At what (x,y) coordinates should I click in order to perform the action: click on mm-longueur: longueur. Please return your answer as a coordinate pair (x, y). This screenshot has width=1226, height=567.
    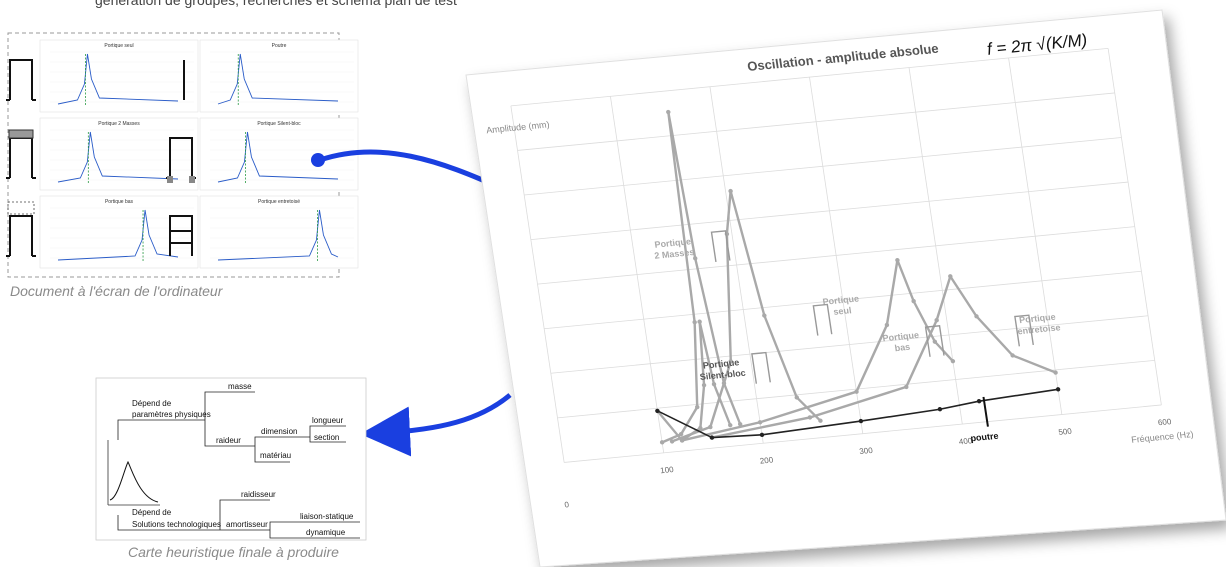
    Looking at the image, I should click on (327, 420).